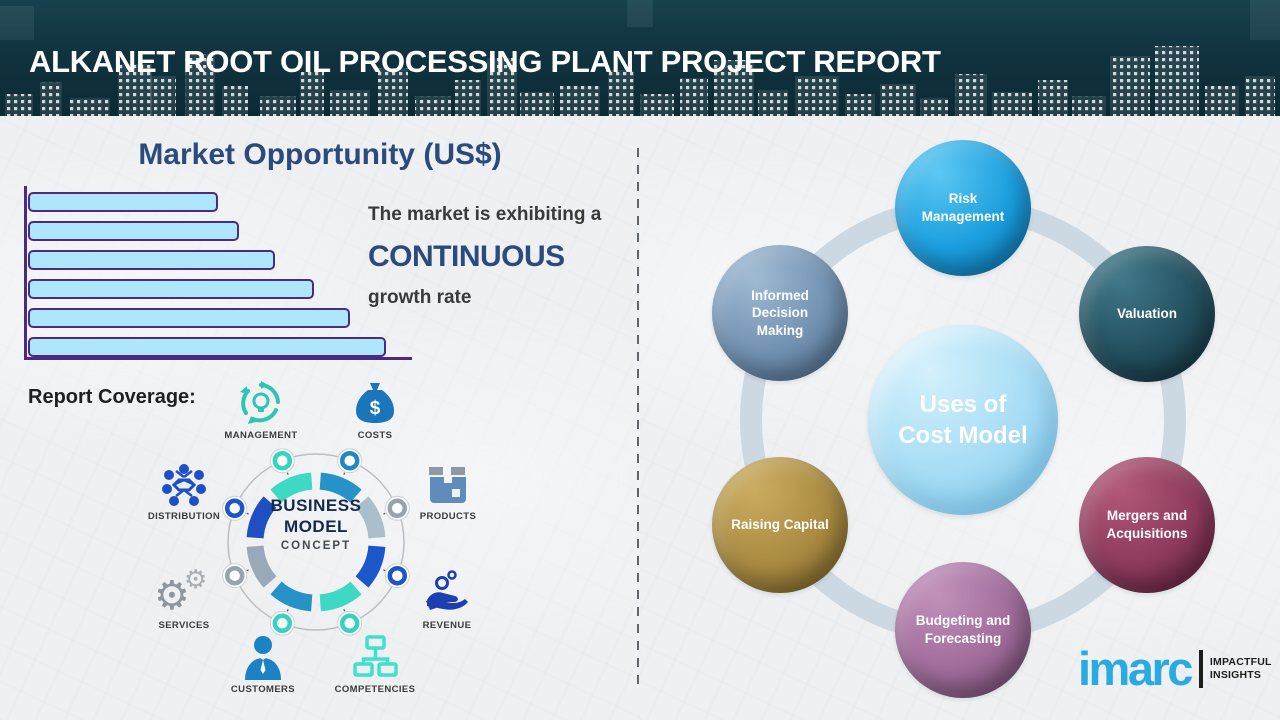 Image resolution: width=1280 pixels, height=720 pixels. I want to click on cost-model-bubble-valuation: Valuation, so click(1147, 314).